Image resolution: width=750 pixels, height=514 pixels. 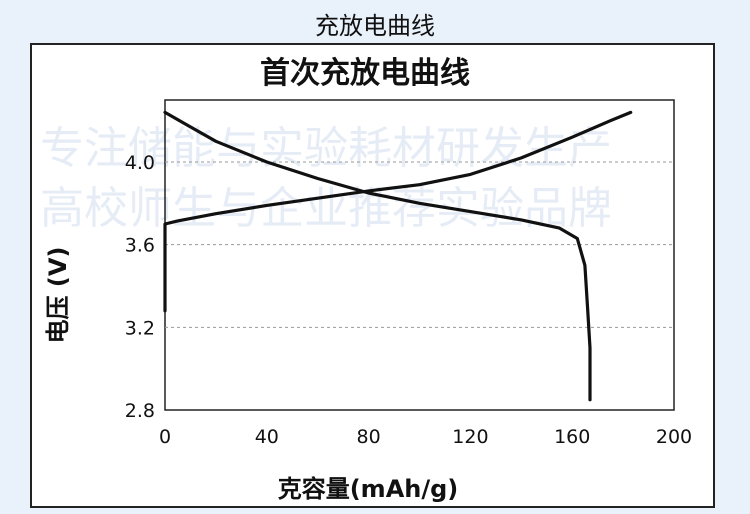 I want to click on x-tick-labels: 0 40 80 120 160 200, so click(x=425, y=437).